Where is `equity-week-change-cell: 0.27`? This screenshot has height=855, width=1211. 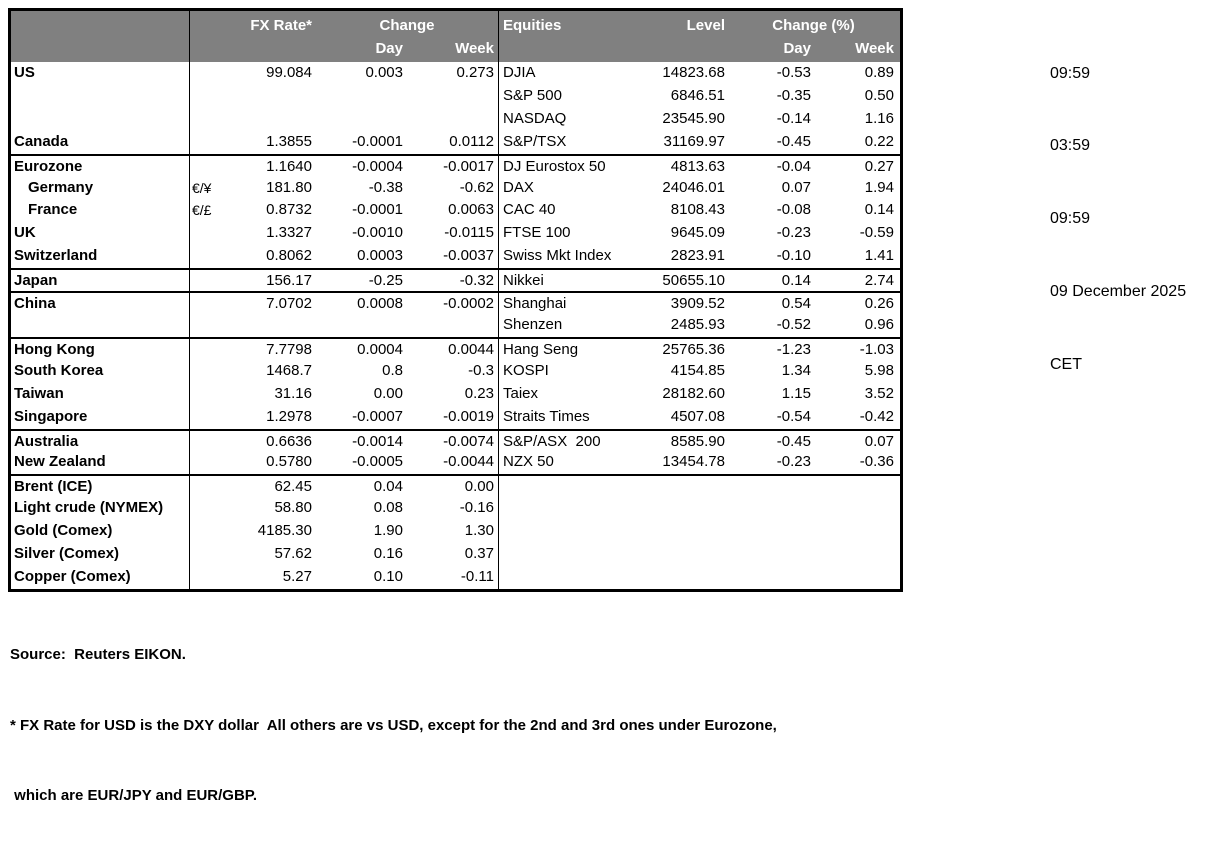 equity-week-change-cell: 0.27 is located at coordinates (879, 166).